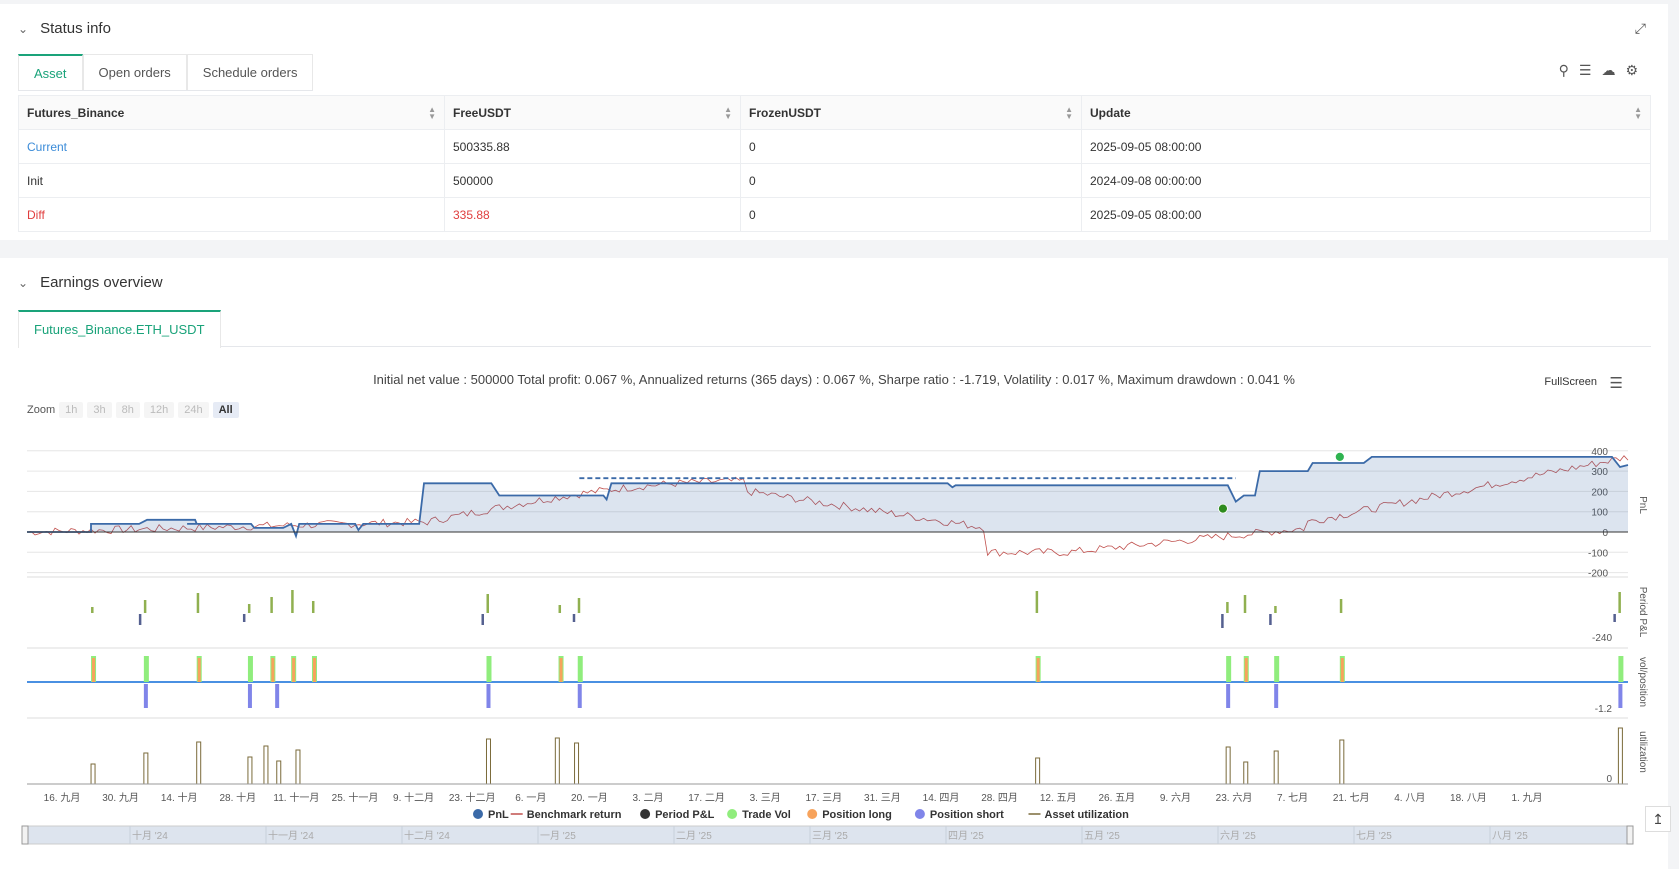  What do you see at coordinates (1223, 508) in the screenshot?
I see `trade-marker` at bounding box center [1223, 508].